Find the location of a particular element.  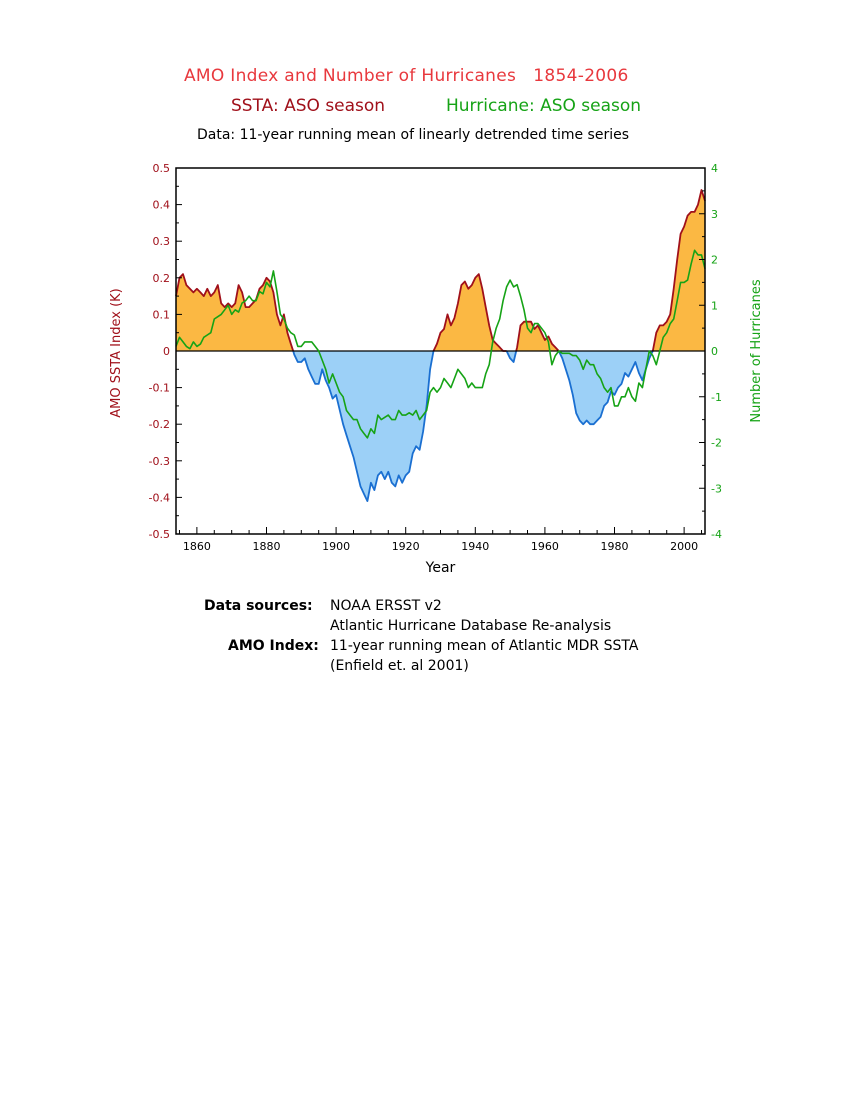

x-tick-label: 1960 is located at coordinates (545, 546).